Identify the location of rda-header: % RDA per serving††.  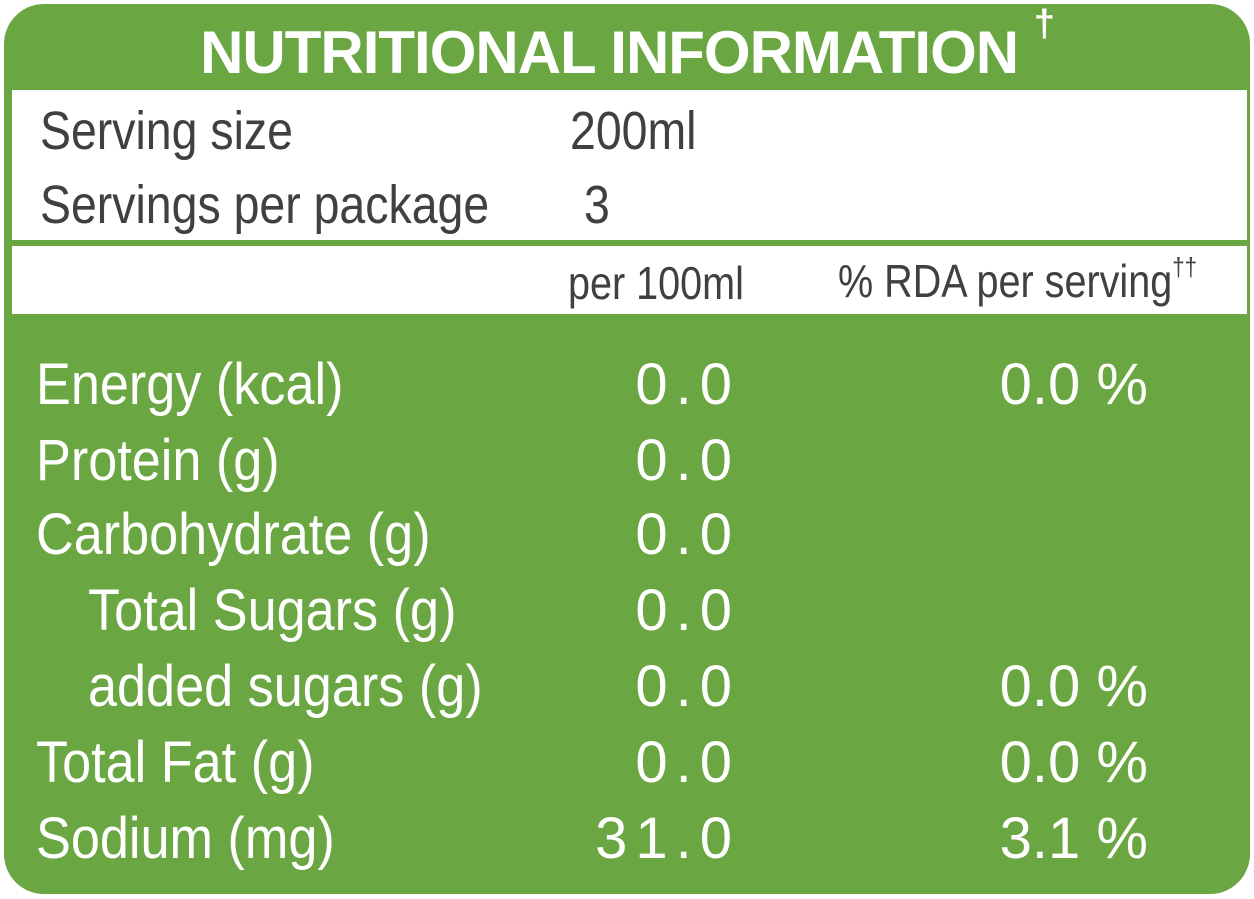
(1017, 280).